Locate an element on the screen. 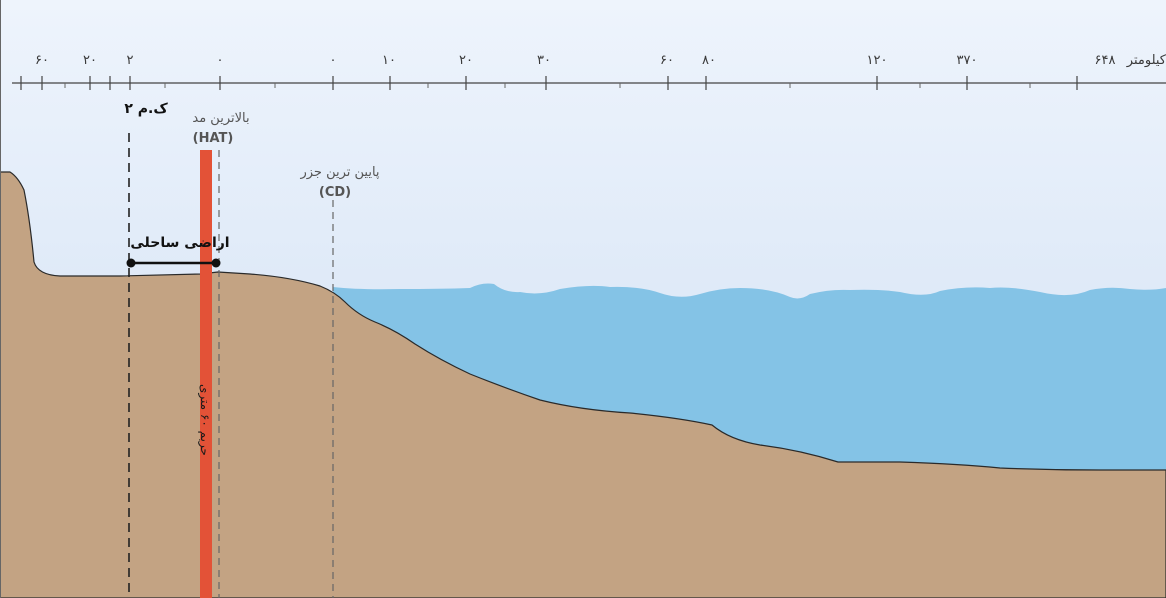 This screenshot has height=598, width=1166. coastal-land-end-dot is located at coordinates (216, 263).